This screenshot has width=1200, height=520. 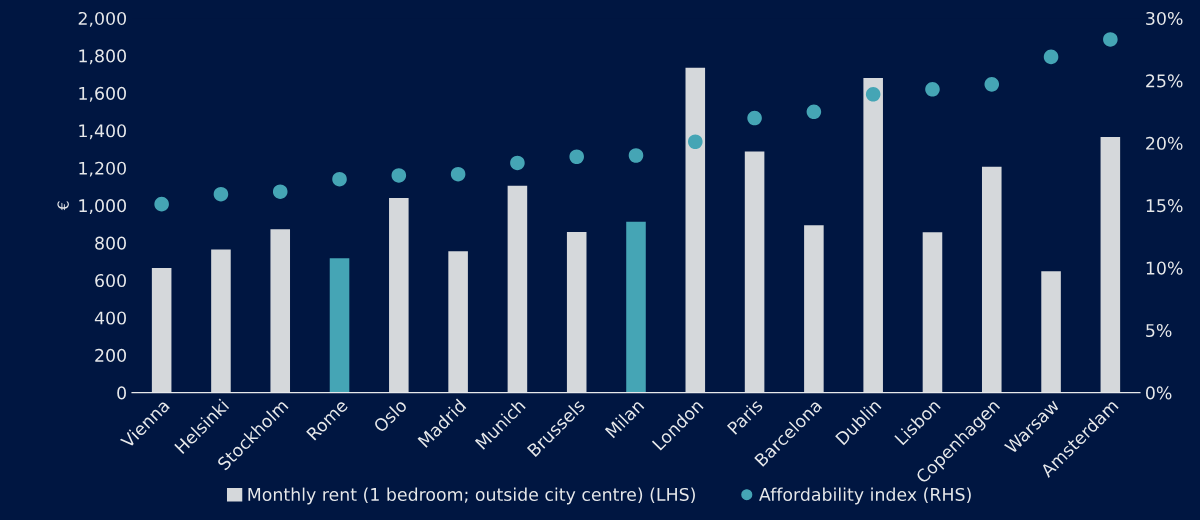 I want to click on y2-tick-label: 15%, so click(x=1164, y=206).